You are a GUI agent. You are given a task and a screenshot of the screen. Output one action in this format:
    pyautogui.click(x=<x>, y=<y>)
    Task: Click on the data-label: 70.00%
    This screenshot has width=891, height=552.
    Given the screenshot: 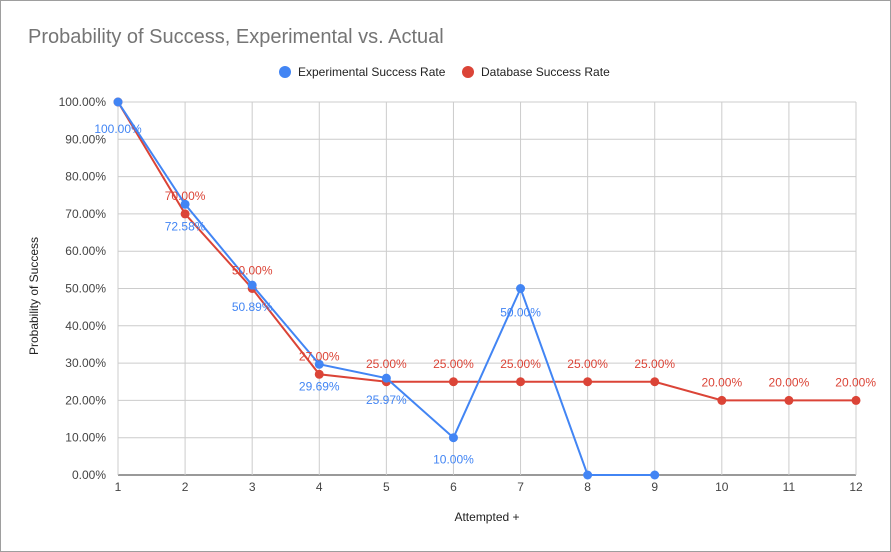 What is the action you would take?
    pyautogui.click(x=185, y=196)
    